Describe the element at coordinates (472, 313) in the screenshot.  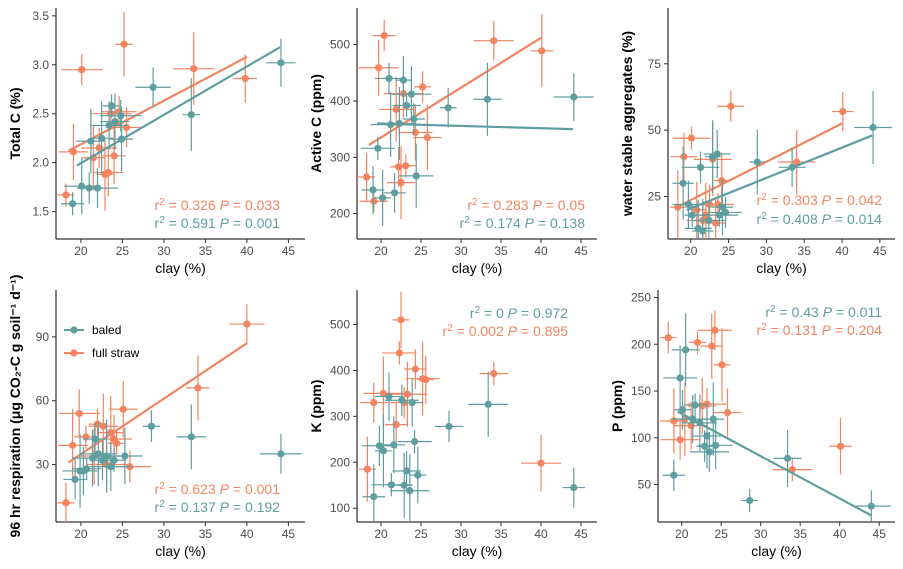
I see `stat-text: r` at that location.